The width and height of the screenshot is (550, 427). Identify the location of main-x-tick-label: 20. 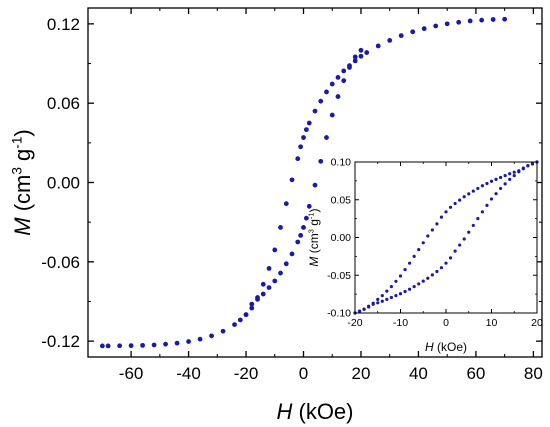
(361, 373).